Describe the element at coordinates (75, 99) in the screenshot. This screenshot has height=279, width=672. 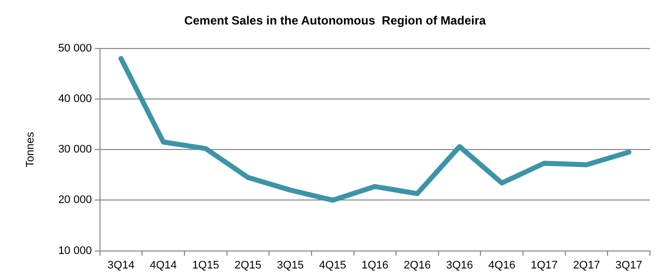
I see `y-tick-label: 40 000` at that location.